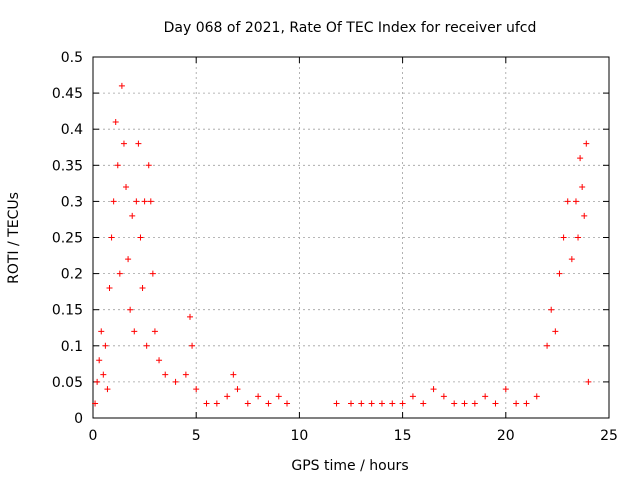 This screenshot has width=640, height=480. What do you see at coordinates (349, 466) in the screenshot?
I see `x-axis-label: GPS time / hours` at bounding box center [349, 466].